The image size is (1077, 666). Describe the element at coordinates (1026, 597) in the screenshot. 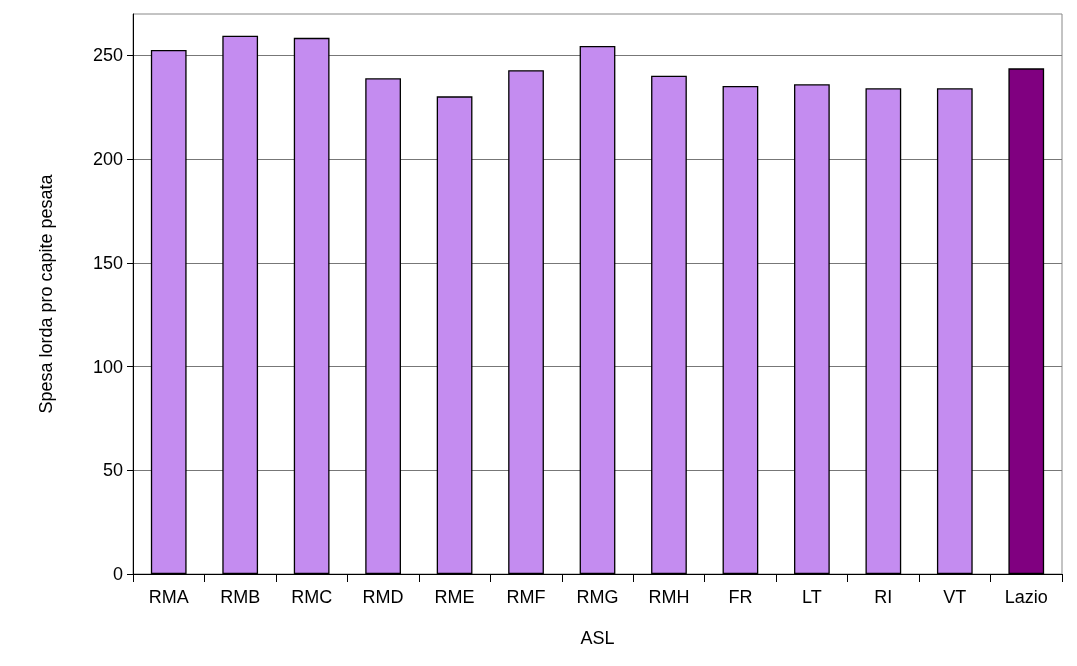

I see `x-tick-label: Lazio` at that location.